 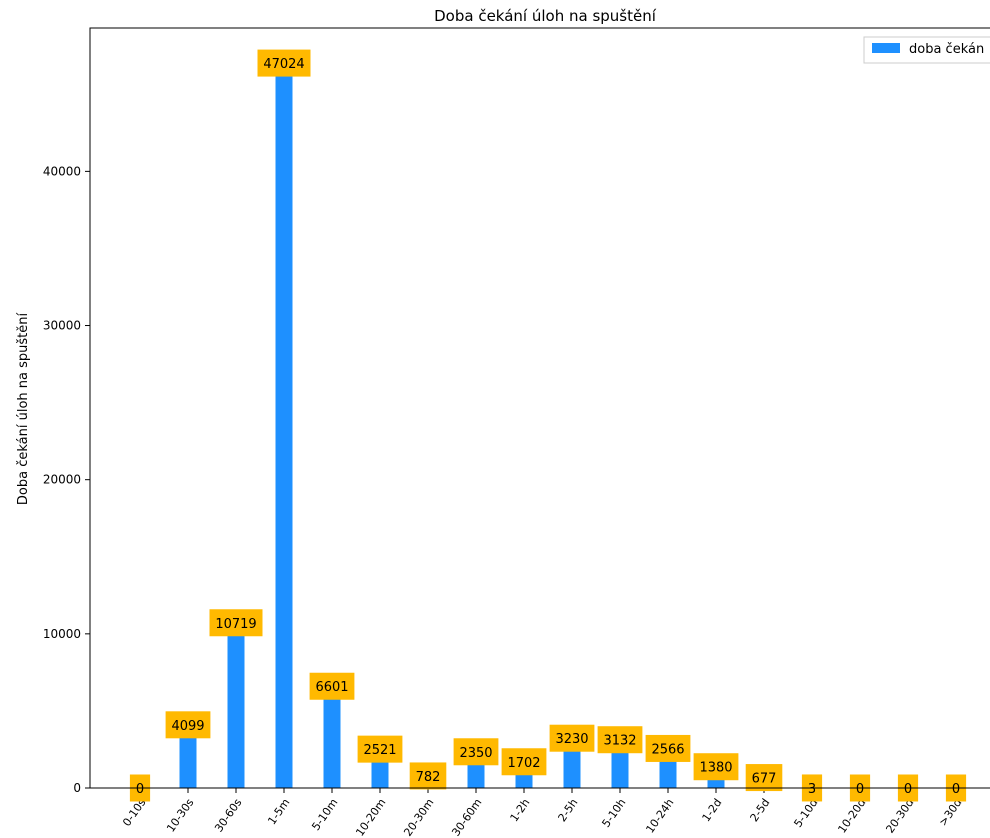 What do you see at coordinates (946, 49) in the screenshot?
I see `legend-label: doba čekán` at bounding box center [946, 49].